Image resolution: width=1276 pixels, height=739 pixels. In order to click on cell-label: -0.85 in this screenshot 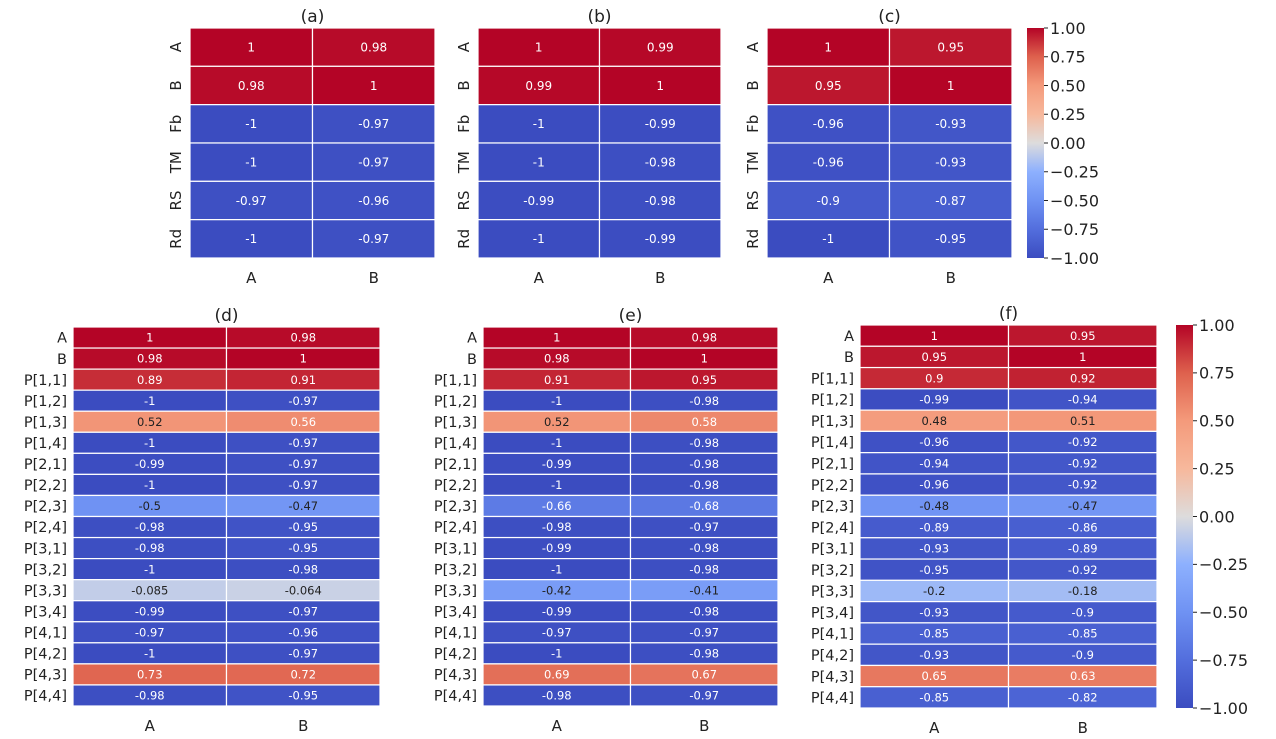, I will do `click(1083, 634)`.